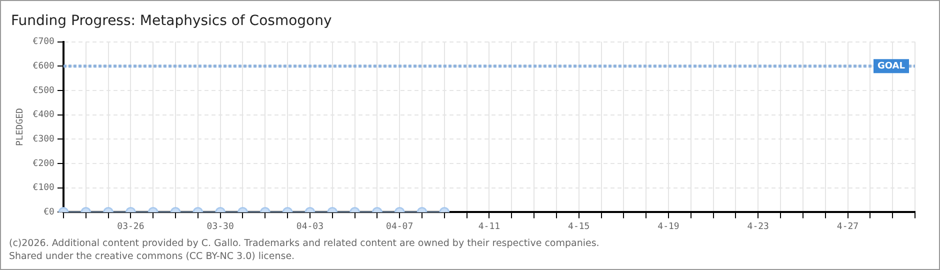 This screenshot has width=940, height=270. Describe the element at coordinates (847, 227) in the screenshot. I see `x-tick-label: 4-27` at that location.